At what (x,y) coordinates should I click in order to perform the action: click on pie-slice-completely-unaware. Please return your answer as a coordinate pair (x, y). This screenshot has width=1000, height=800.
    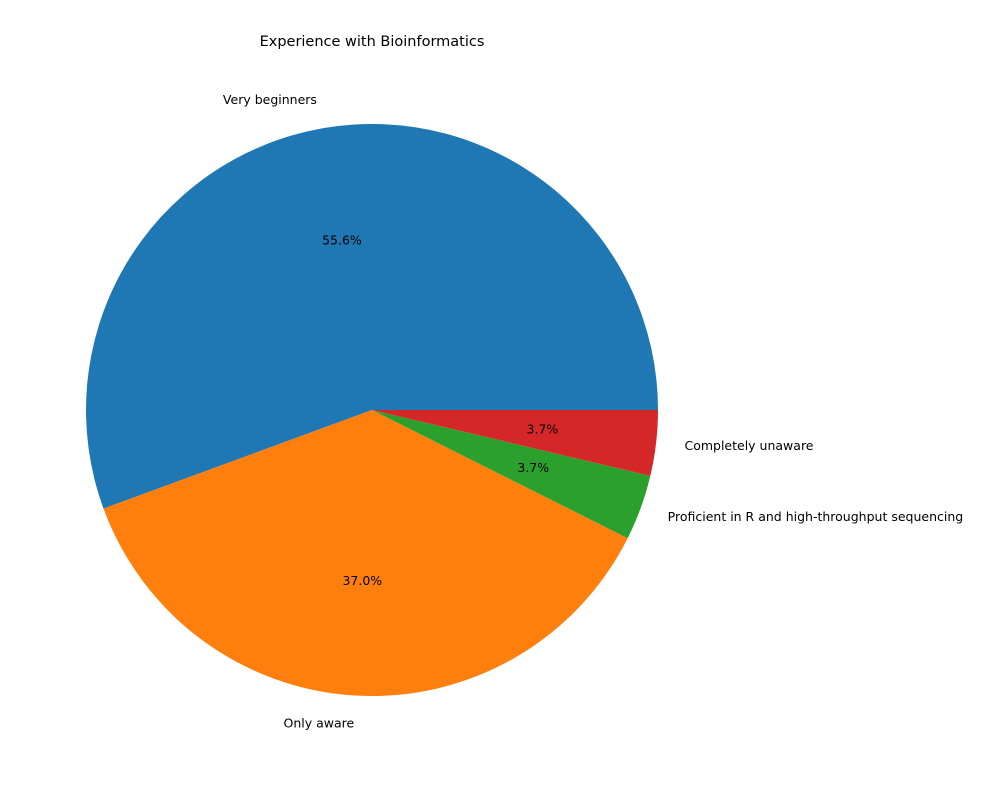
    Looking at the image, I should click on (515, 443).